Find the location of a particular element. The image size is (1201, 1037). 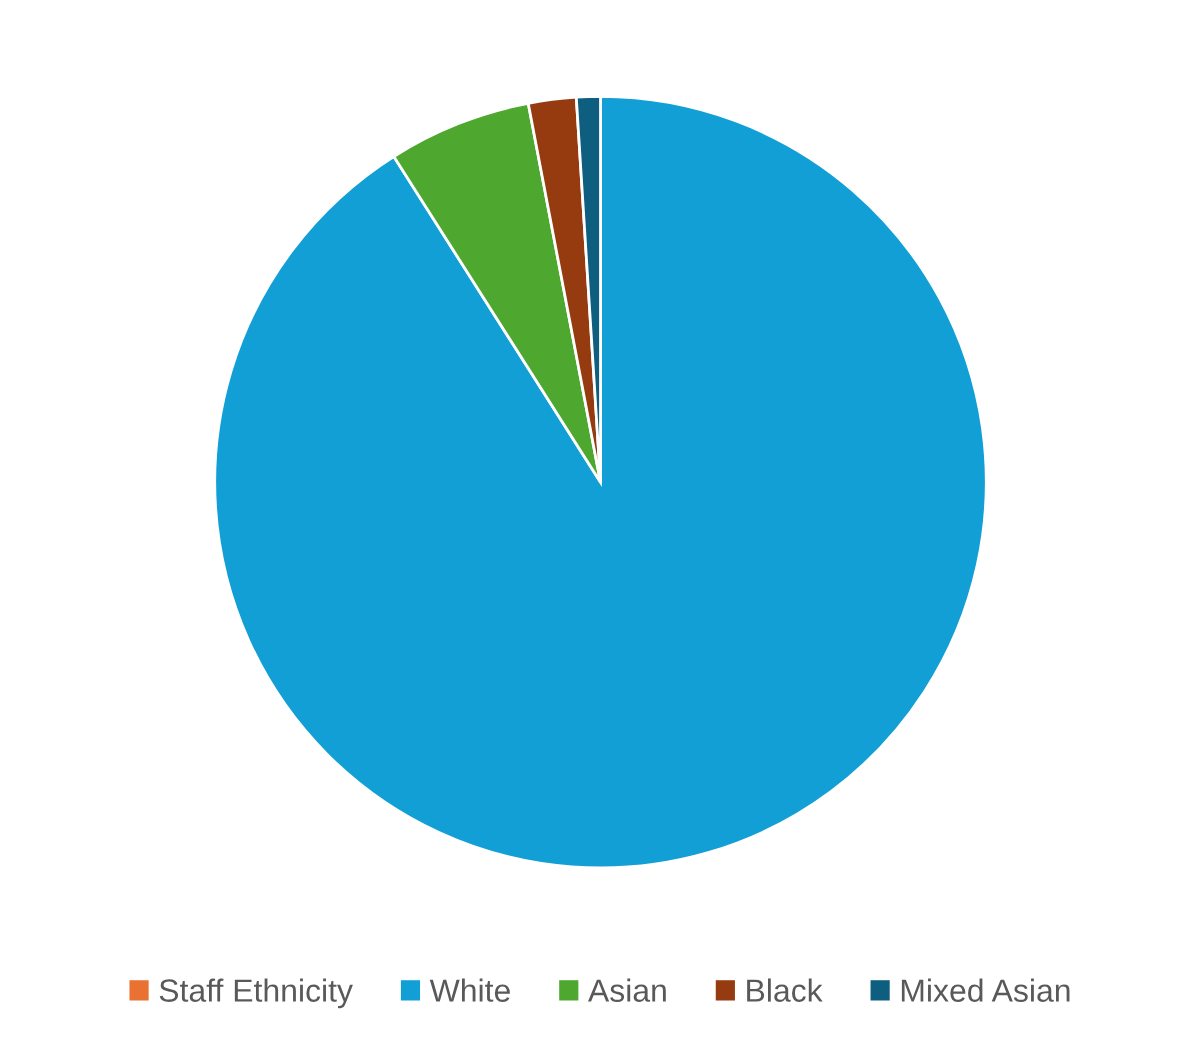

legend-label: Asian is located at coordinates (627, 990).